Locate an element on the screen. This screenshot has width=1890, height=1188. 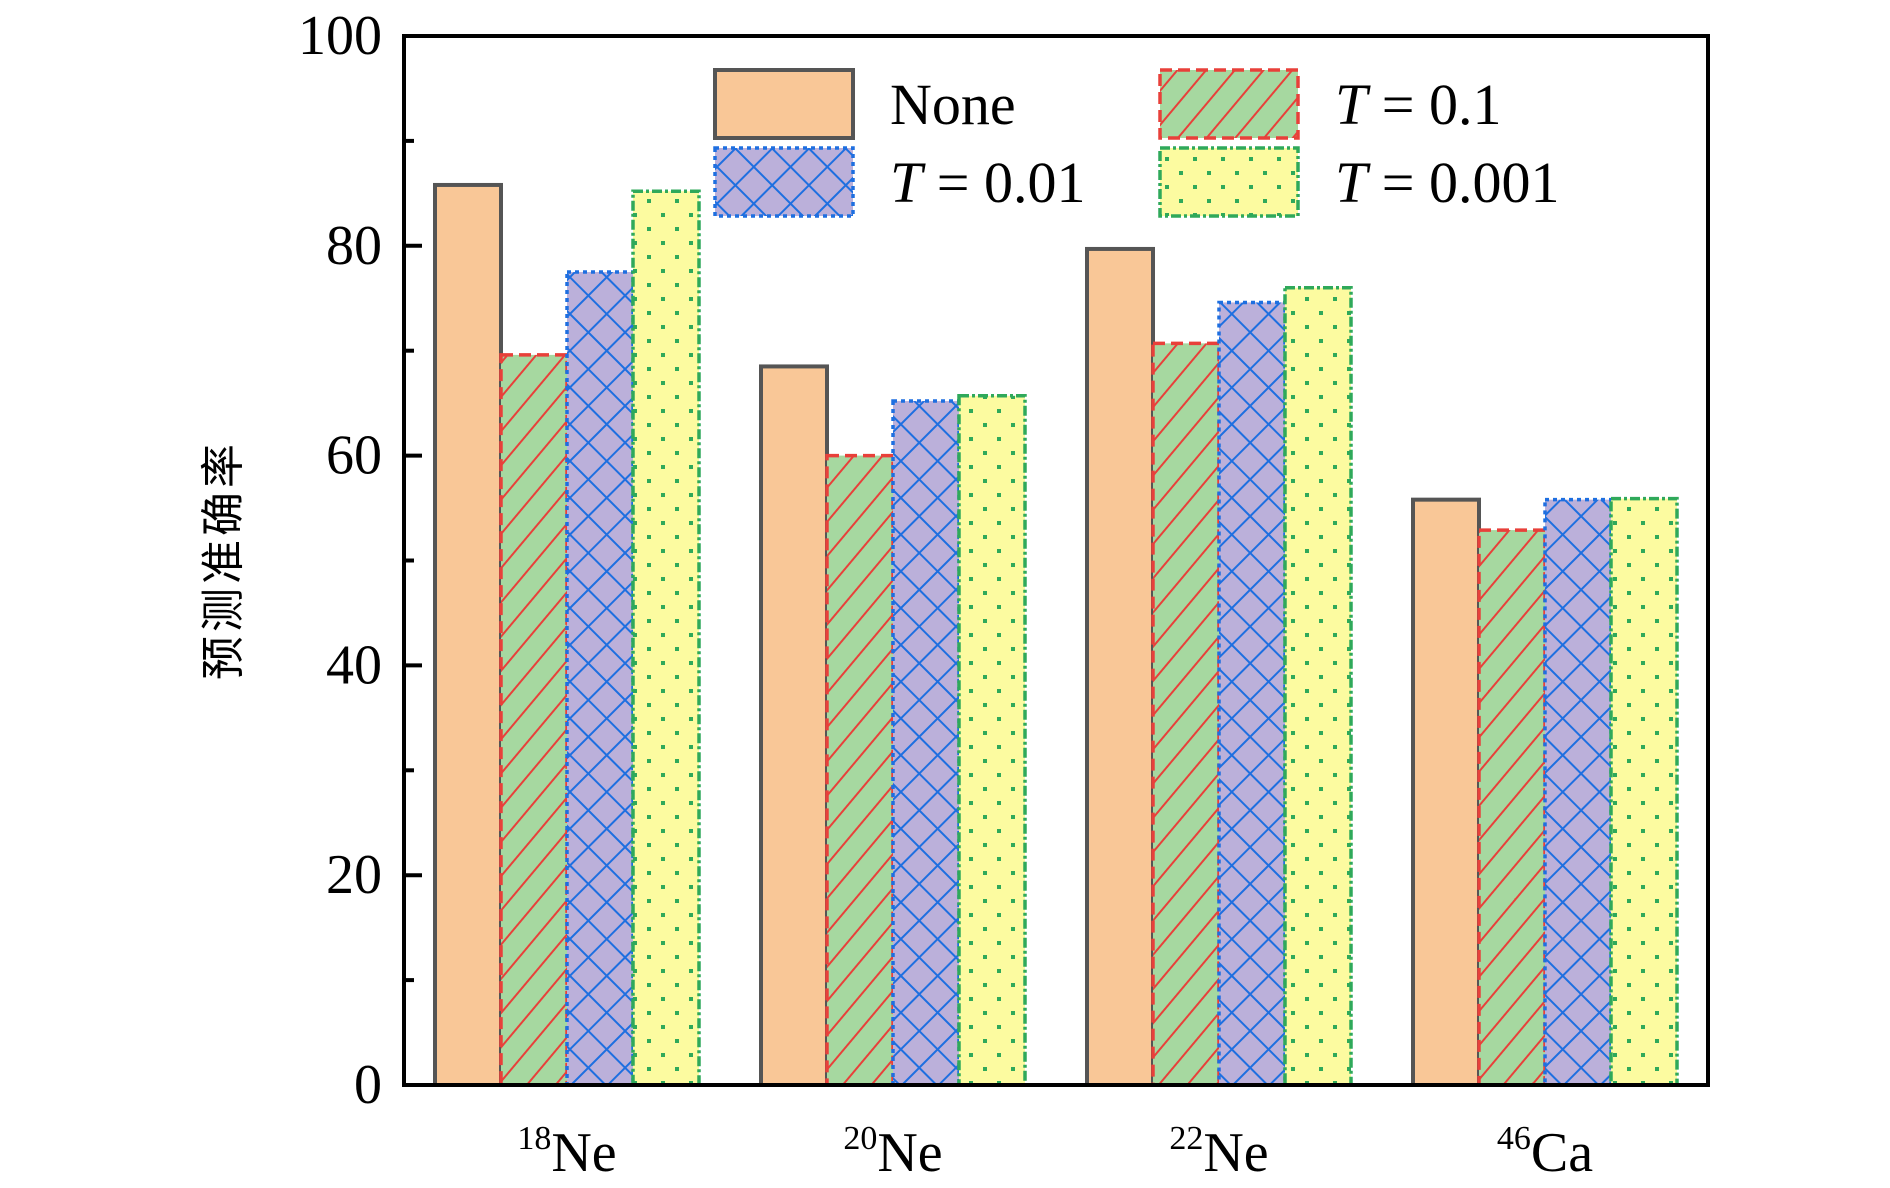
legend: None T = 0.1 T = 0.01 T = 0.001 is located at coordinates (1136, 143).